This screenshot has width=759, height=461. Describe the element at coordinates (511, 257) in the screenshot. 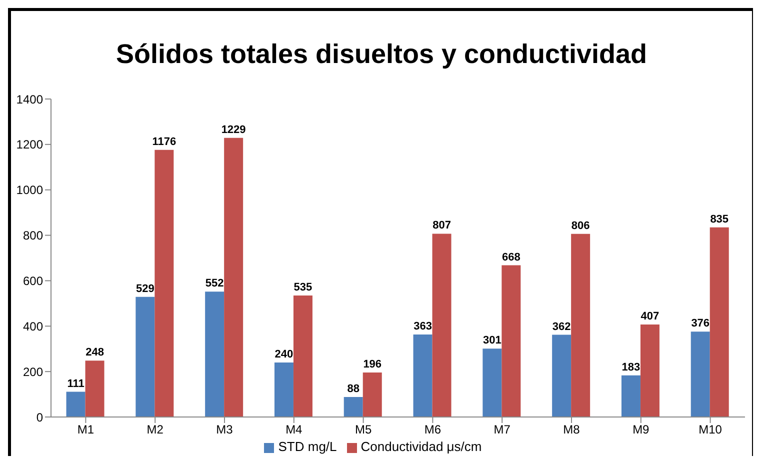

I see `data-label: 668` at that location.